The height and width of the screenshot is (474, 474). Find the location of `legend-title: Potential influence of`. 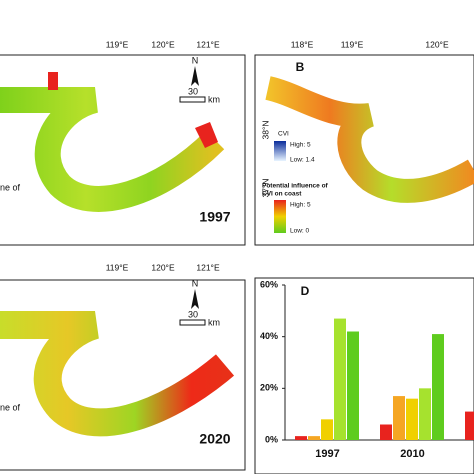

legend-title: Potential influence of is located at coordinates (295, 186).